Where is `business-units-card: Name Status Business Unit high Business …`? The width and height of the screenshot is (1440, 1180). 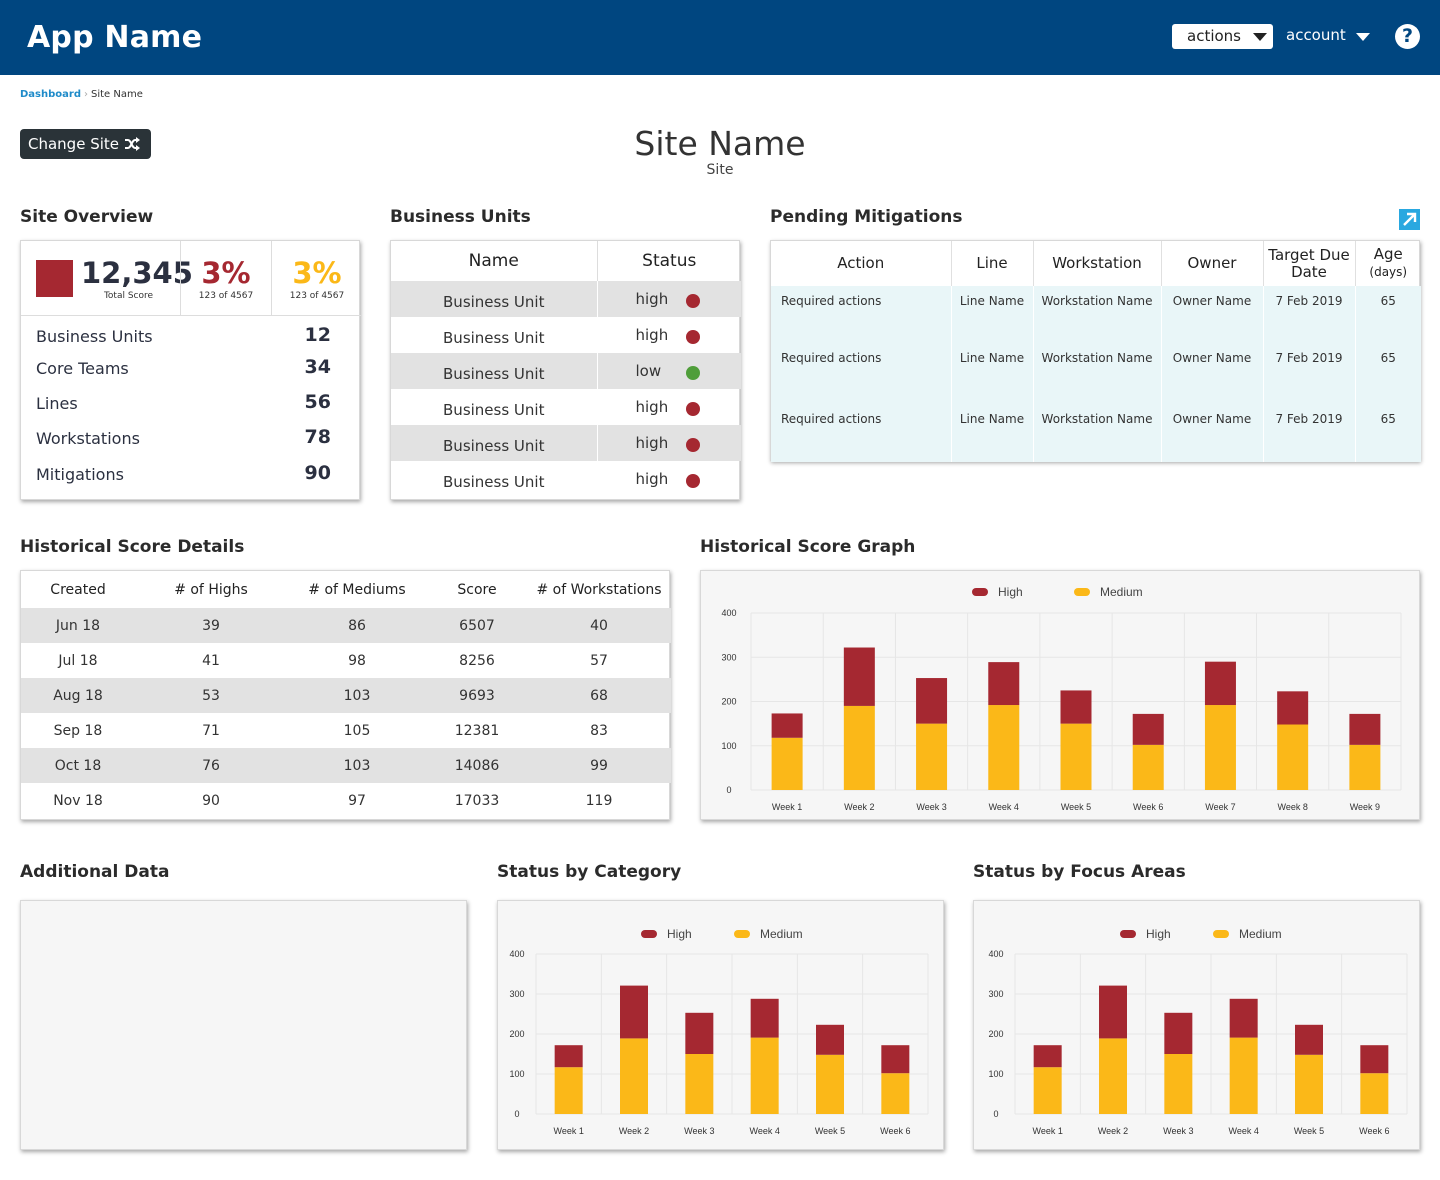
business-units-card: Name Status Business Unit high Business … is located at coordinates (565, 370).